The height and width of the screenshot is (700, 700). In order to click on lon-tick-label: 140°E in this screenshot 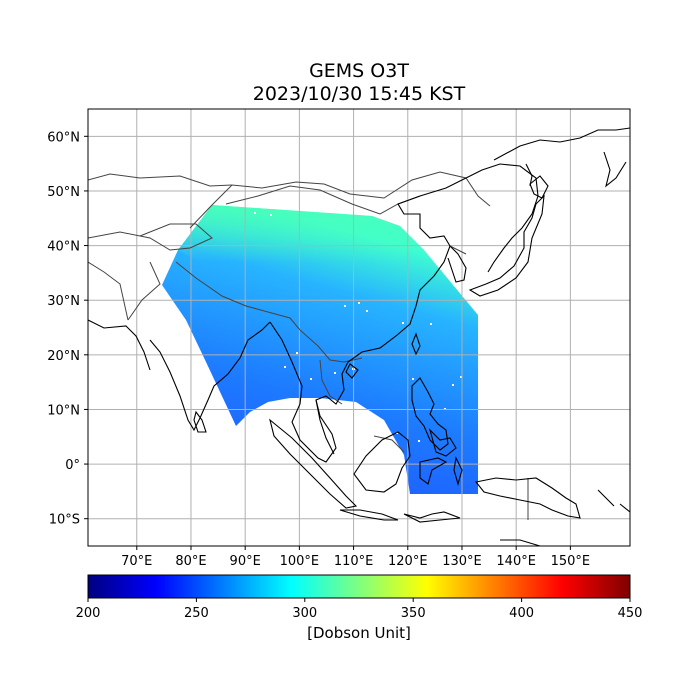, I will do `click(516, 561)`.